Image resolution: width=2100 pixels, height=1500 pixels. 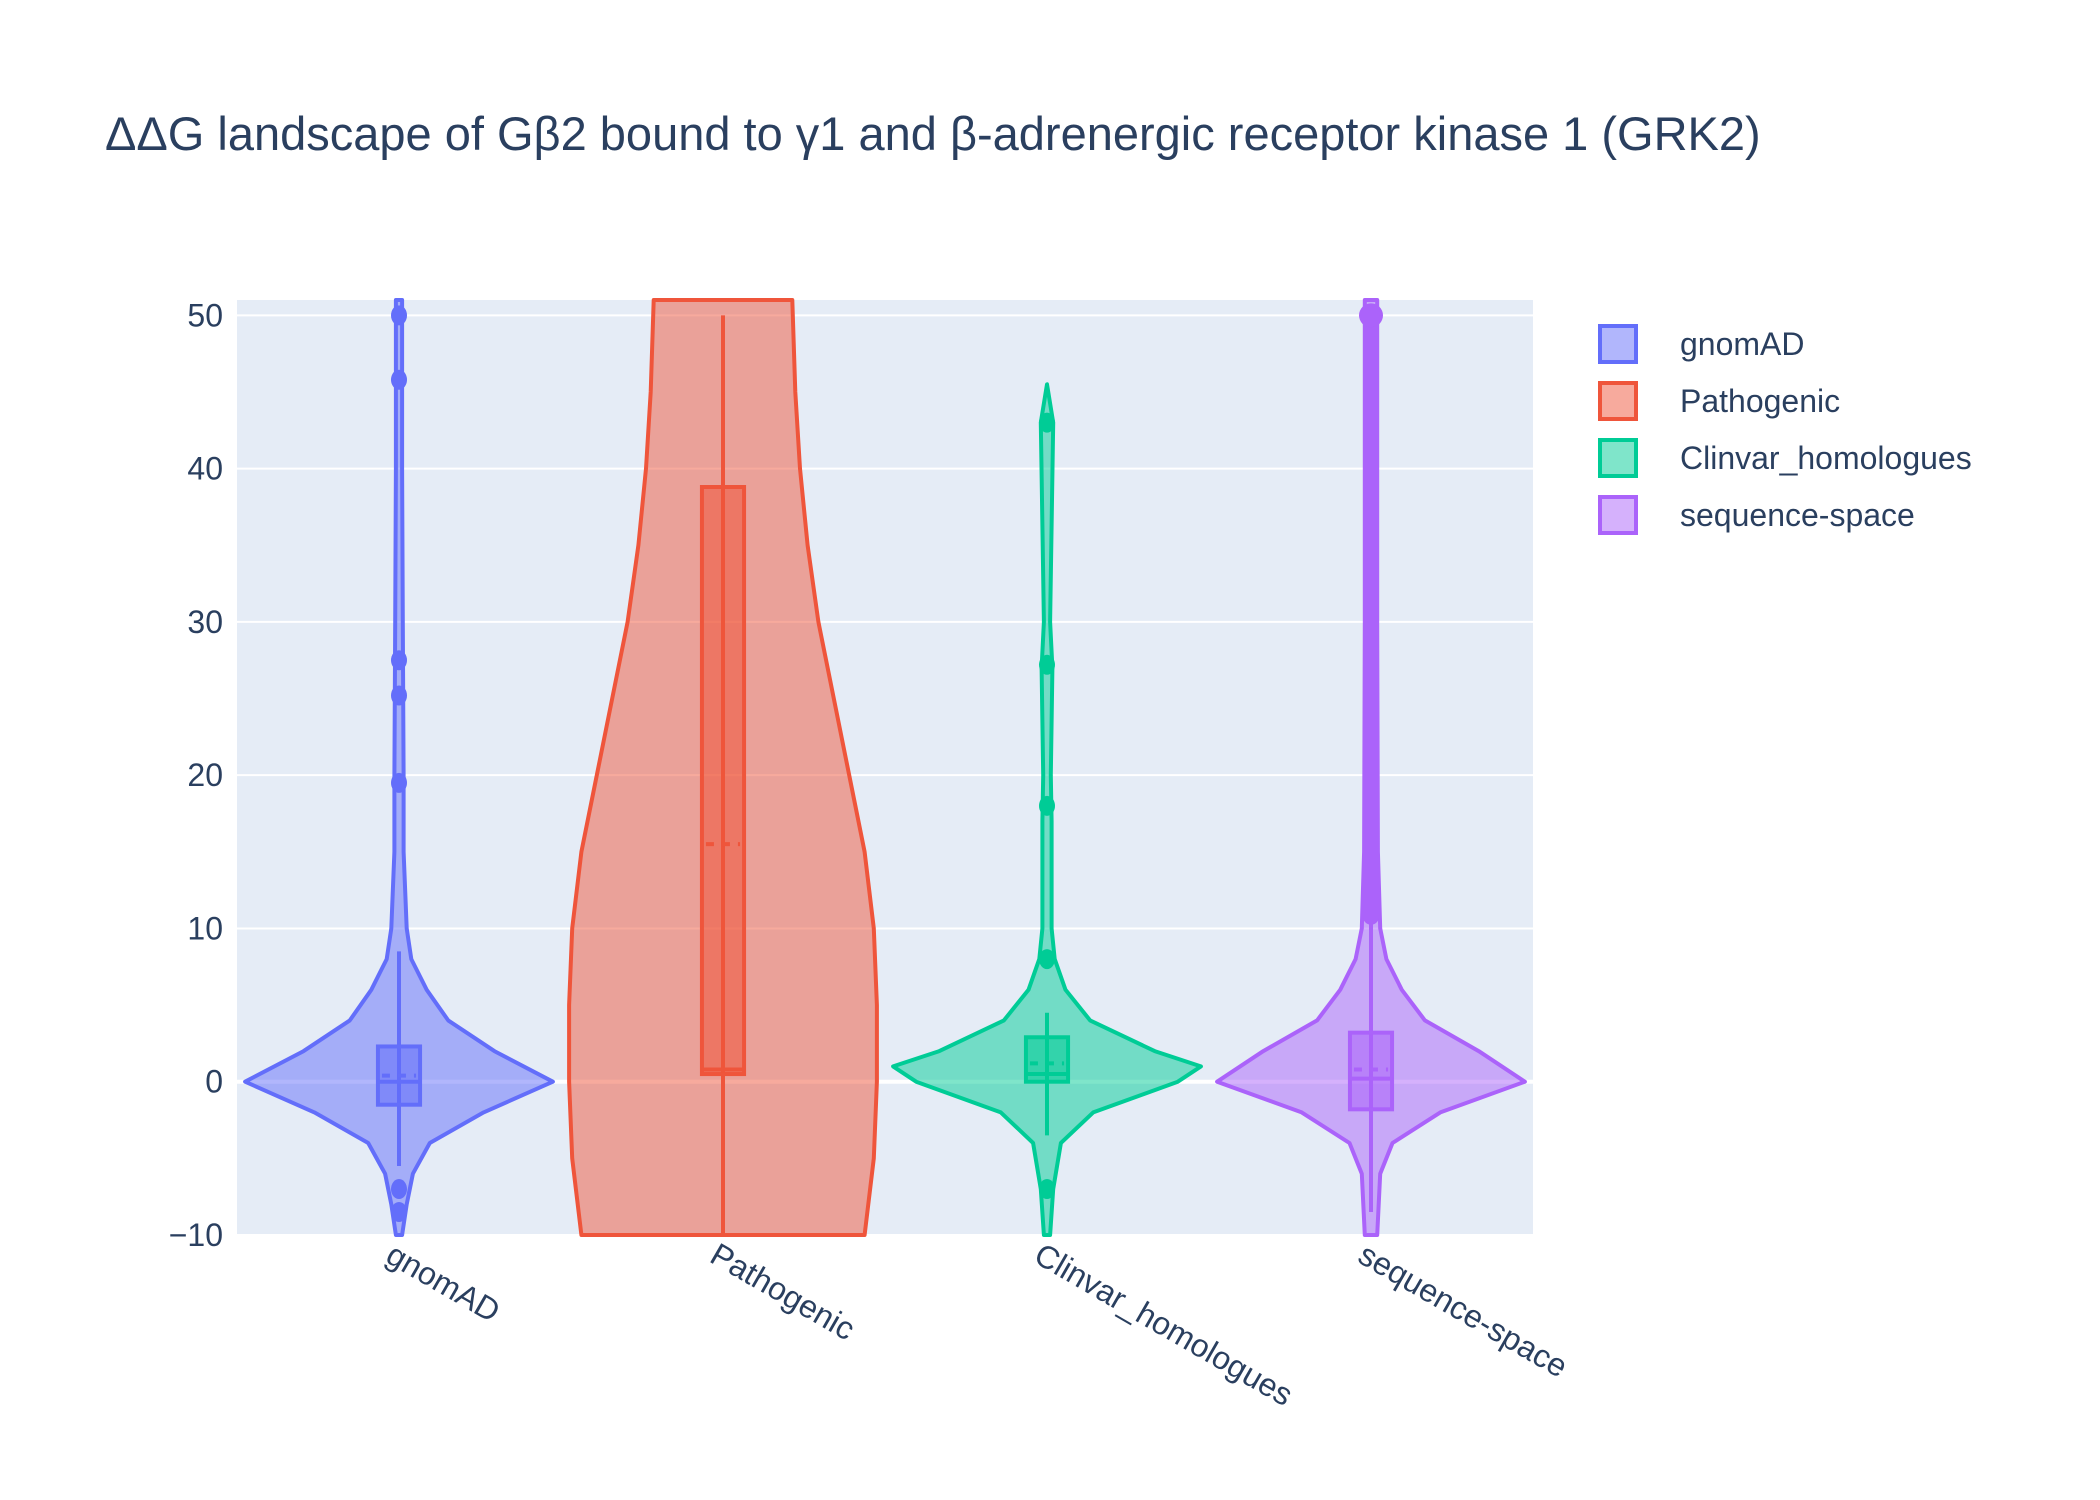 What do you see at coordinates (1826, 458) in the screenshot?
I see `legend-label: Clinvar_homologues` at bounding box center [1826, 458].